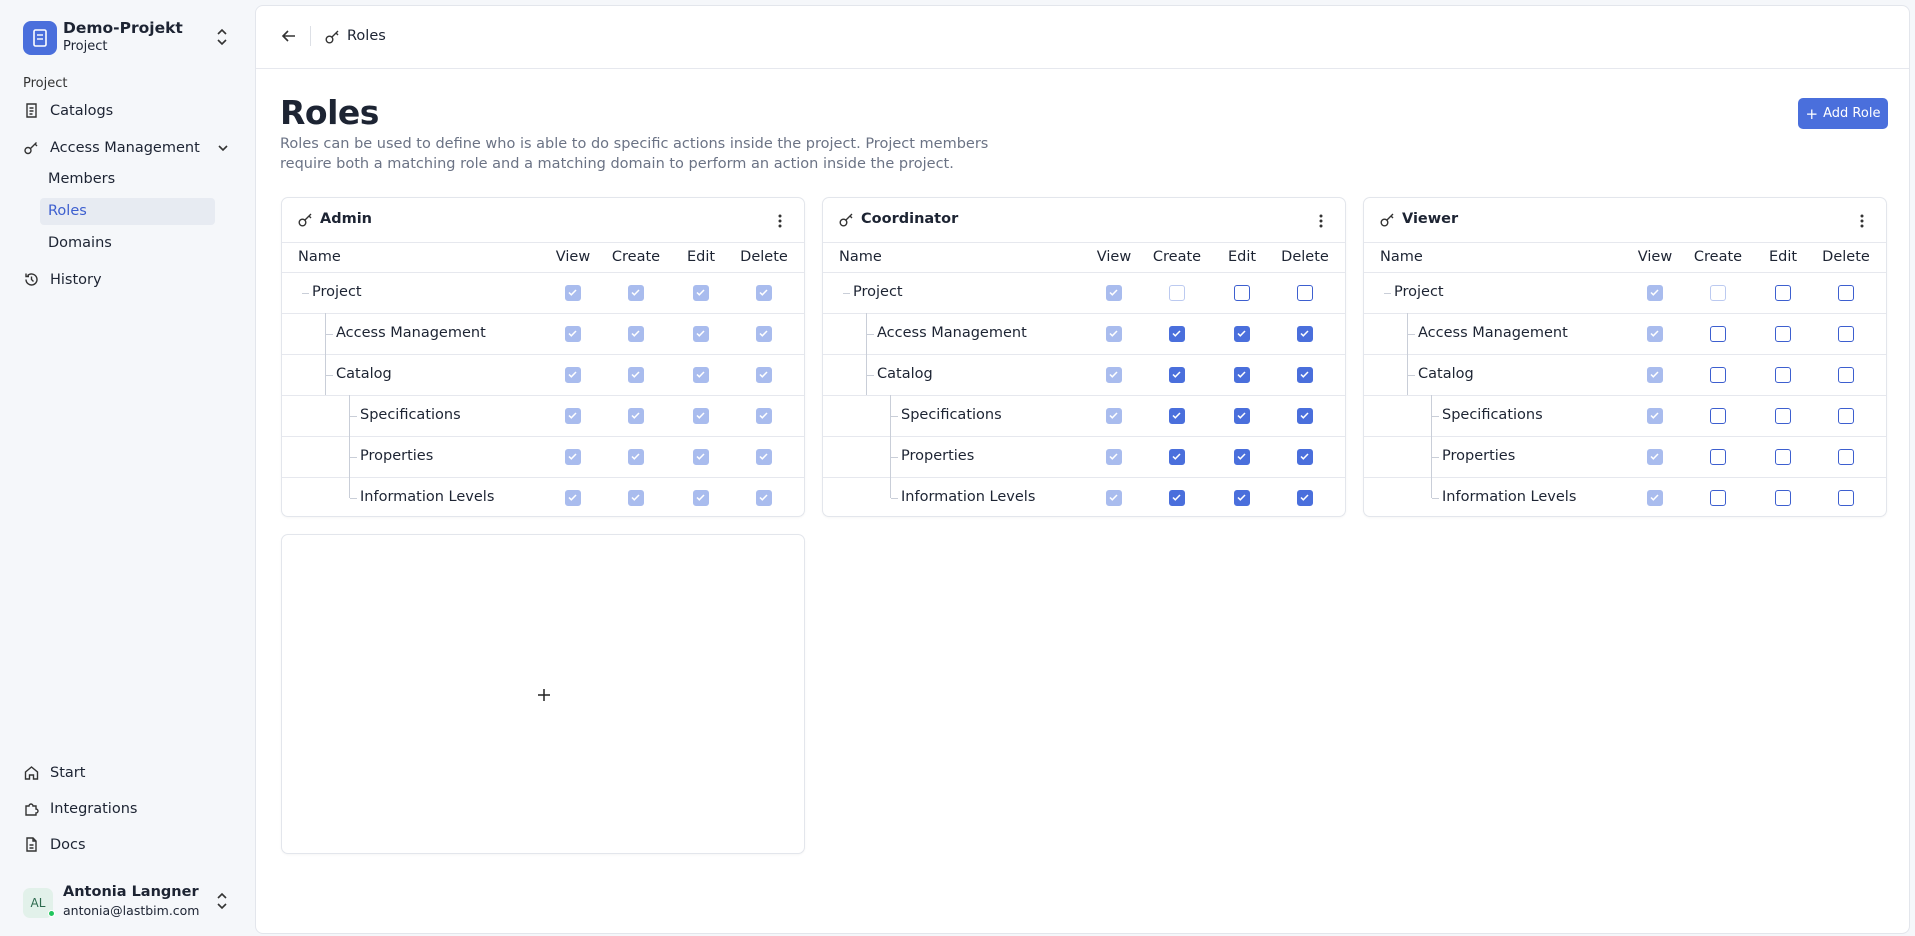 The image size is (1915, 936). Describe the element at coordinates (1430, 219) in the screenshot. I see `role-name: Viewer` at that location.